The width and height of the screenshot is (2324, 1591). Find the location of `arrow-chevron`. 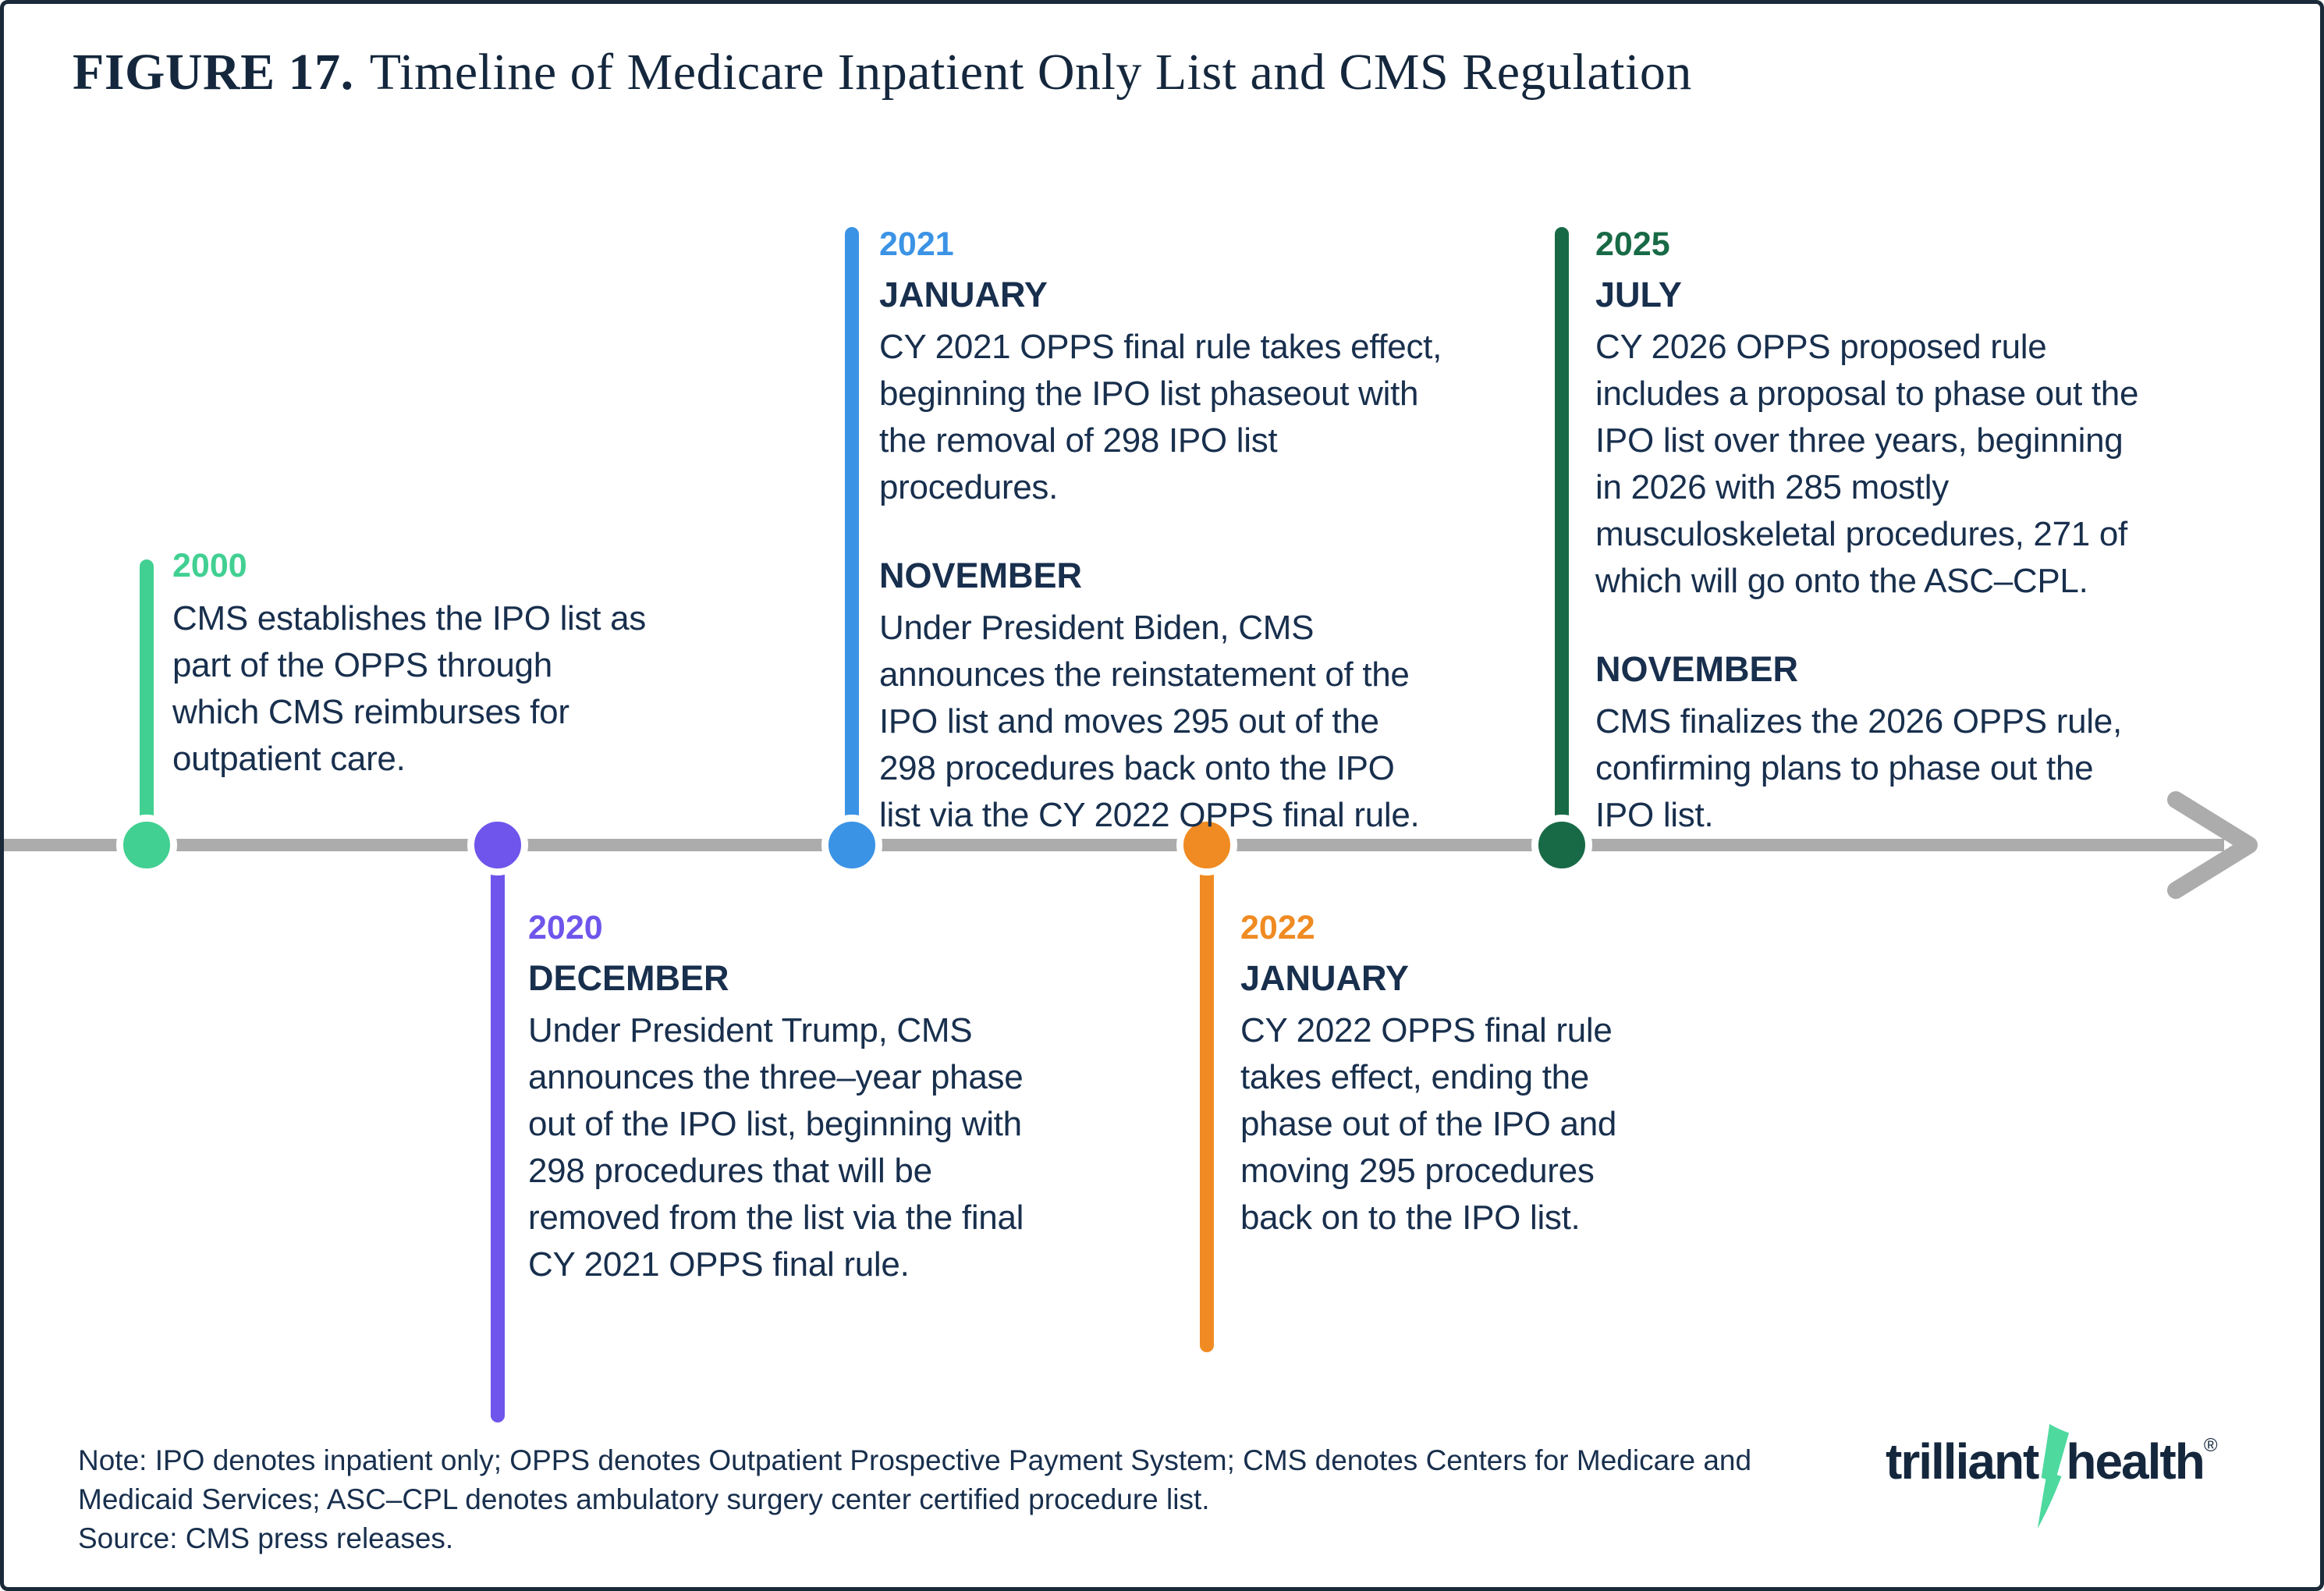

arrow-chevron is located at coordinates (2212, 845).